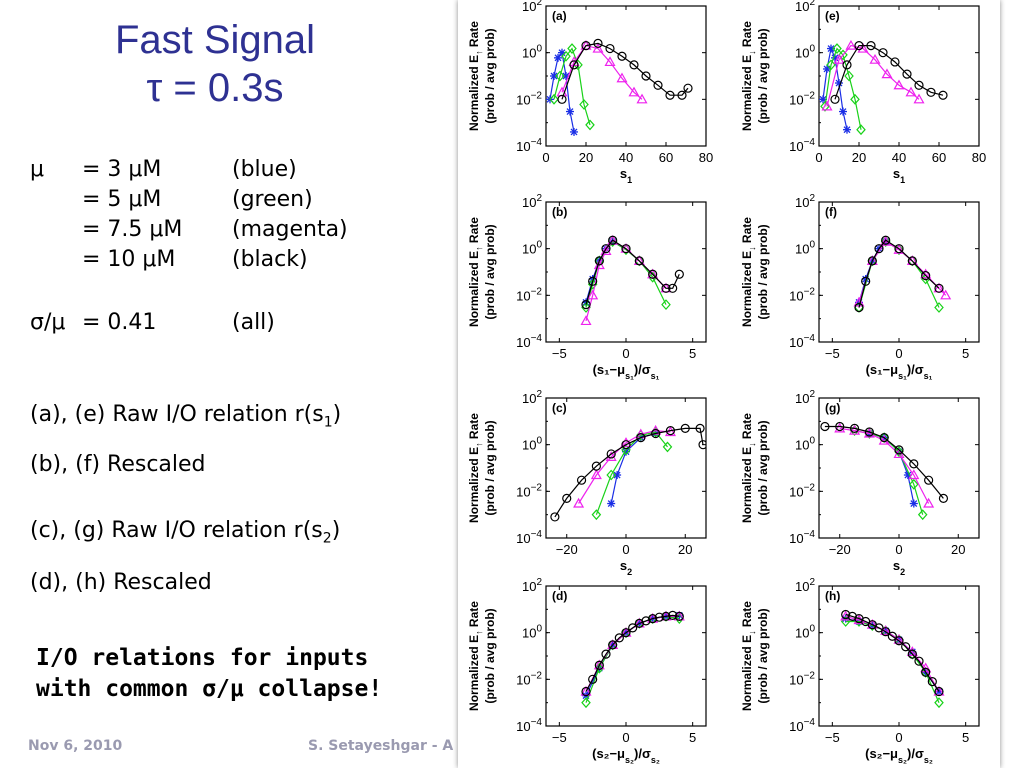 The width and height of the screenshot is (1024, 768). What do you see at coordinates (626, 157) in the screenshot?
I see `x-tick-label: 40` at bounding box center [626, 157].